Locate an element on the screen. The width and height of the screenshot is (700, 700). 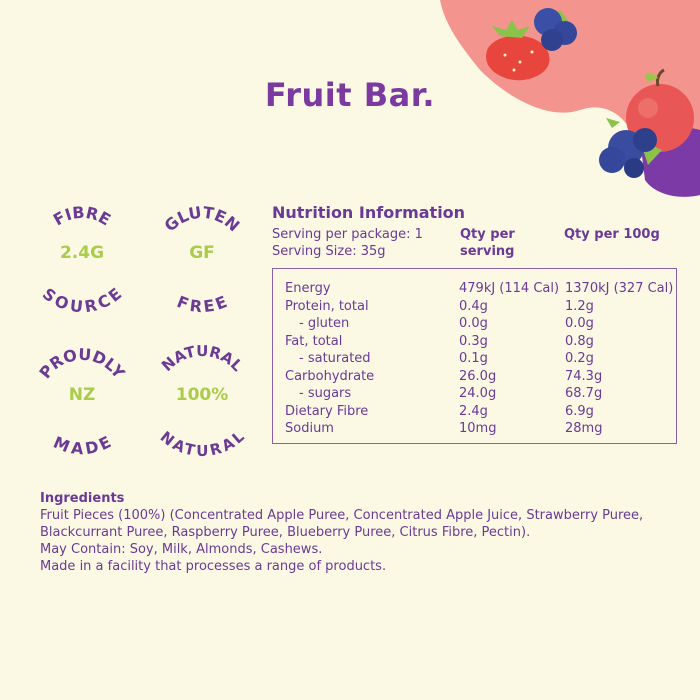
per-serving-value: 0.3g is located at coordinates (473, 341).